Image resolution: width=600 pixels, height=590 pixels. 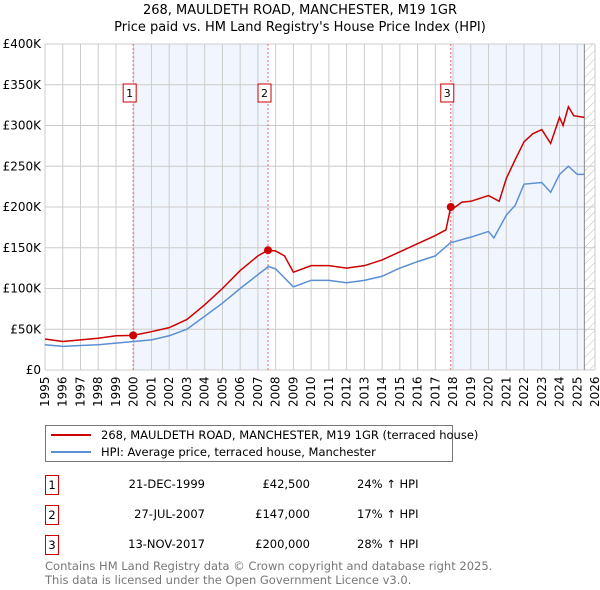 I want to click on y-tick-label: £250K, so click(x=23, y=166).